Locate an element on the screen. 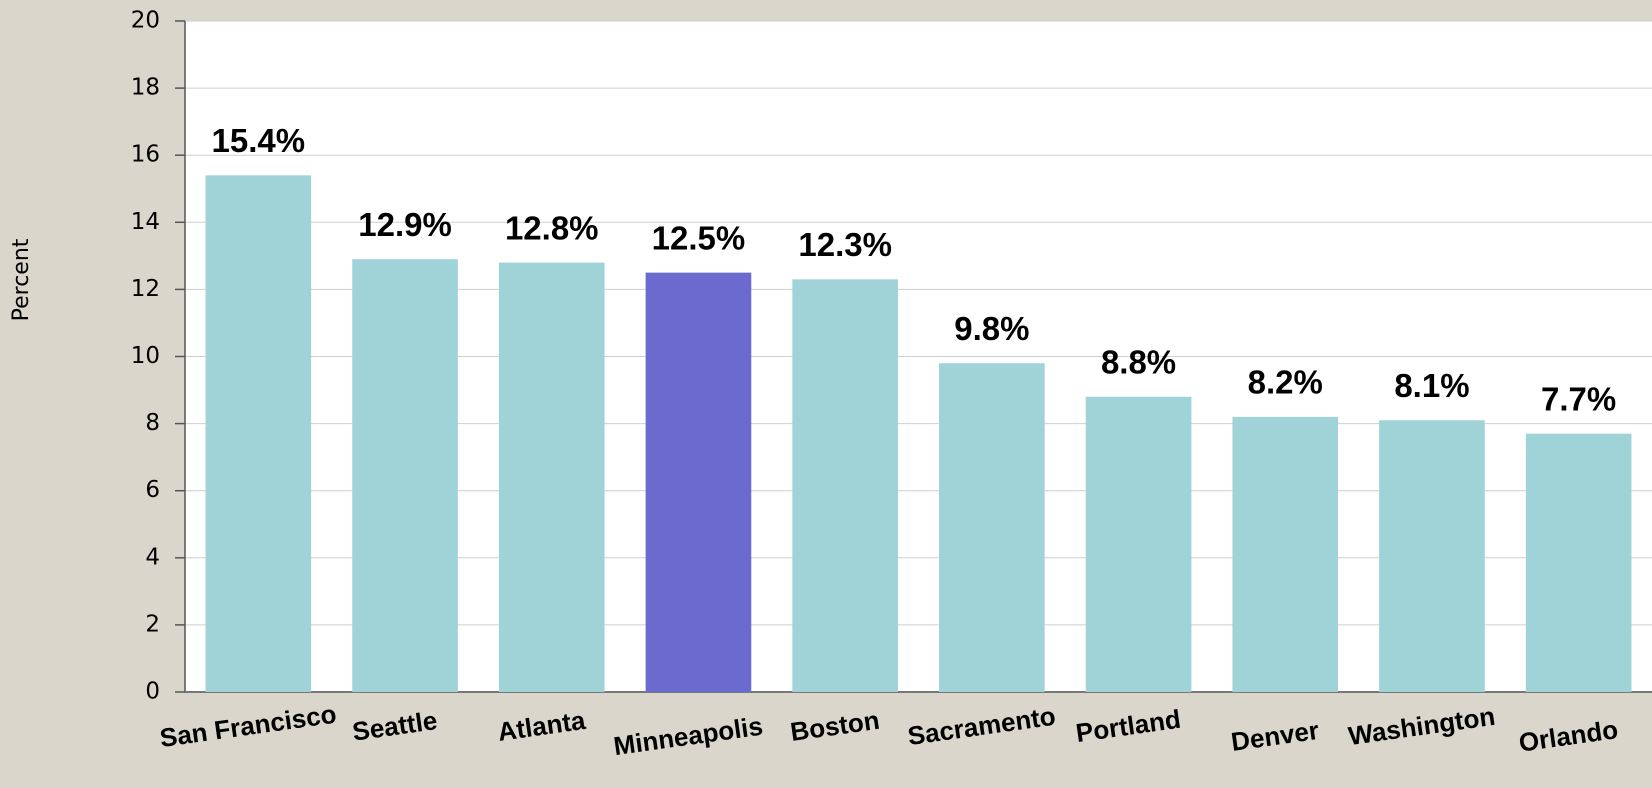 This screenshot has width=1652, height=788. value-label: 8.2% is located at coordinates (1285, 382).